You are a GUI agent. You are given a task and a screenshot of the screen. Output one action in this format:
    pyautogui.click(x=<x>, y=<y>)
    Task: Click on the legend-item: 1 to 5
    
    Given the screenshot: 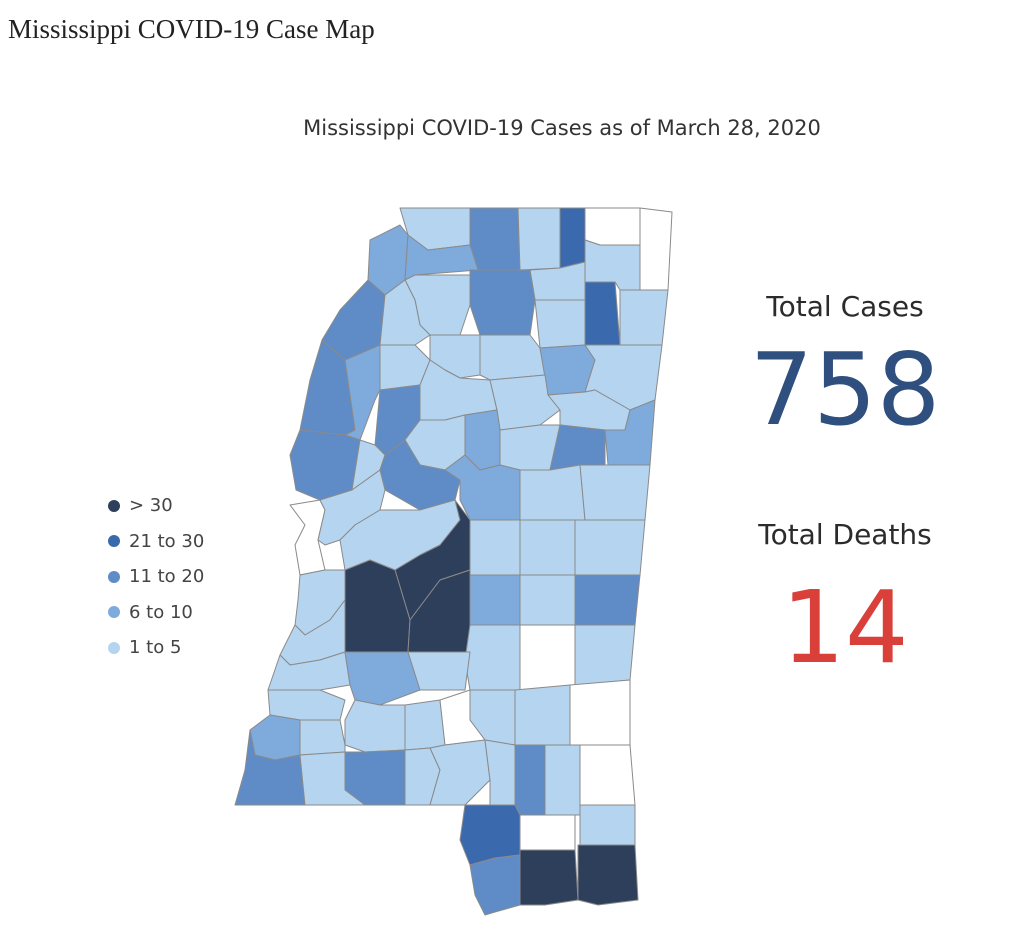 What is the action you would take?
    pyautogui.click(x=156, y=648)
    